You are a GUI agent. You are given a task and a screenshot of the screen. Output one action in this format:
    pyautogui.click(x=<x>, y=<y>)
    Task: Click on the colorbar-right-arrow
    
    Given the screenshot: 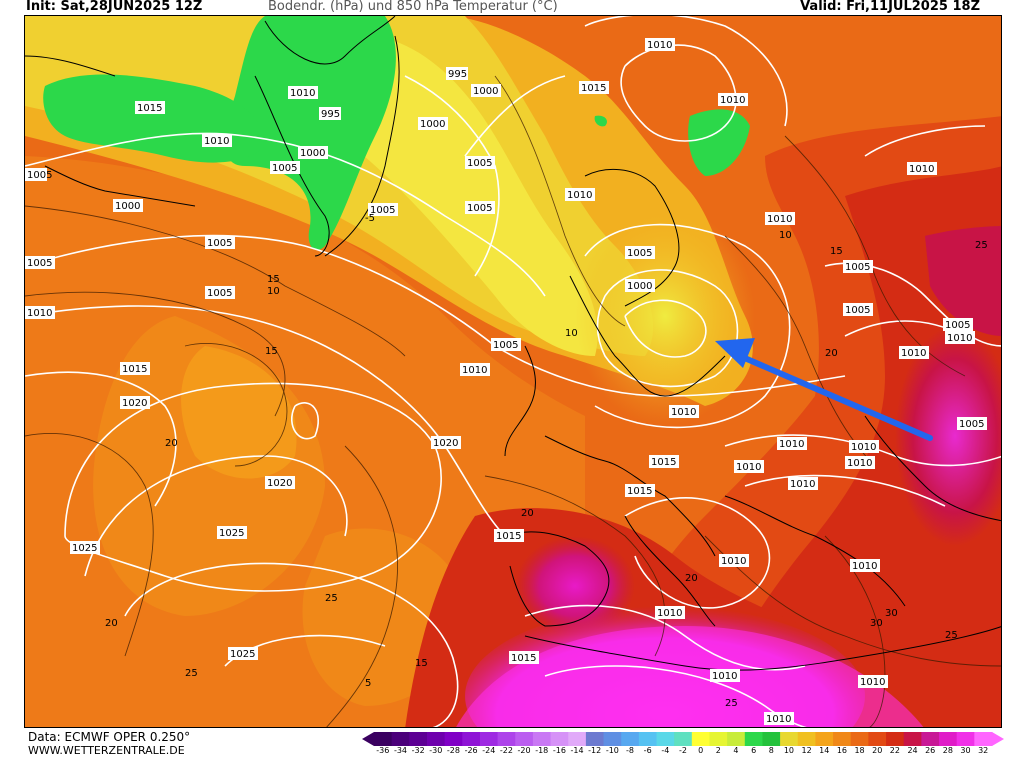 What is the action you would take?
    pyautogui.click(x=998, y=739)
    